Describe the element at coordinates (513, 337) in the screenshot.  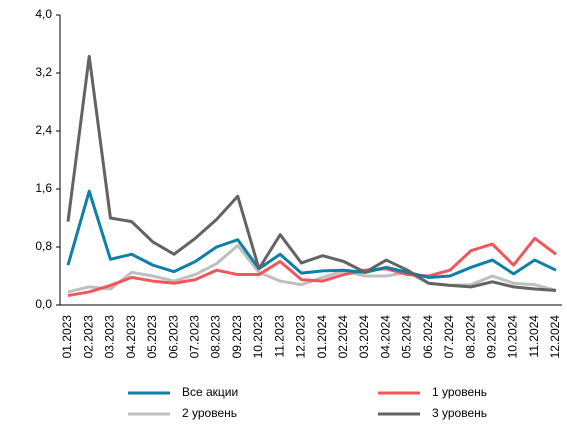
I see `x-tick-label: 10.2024` at that location.